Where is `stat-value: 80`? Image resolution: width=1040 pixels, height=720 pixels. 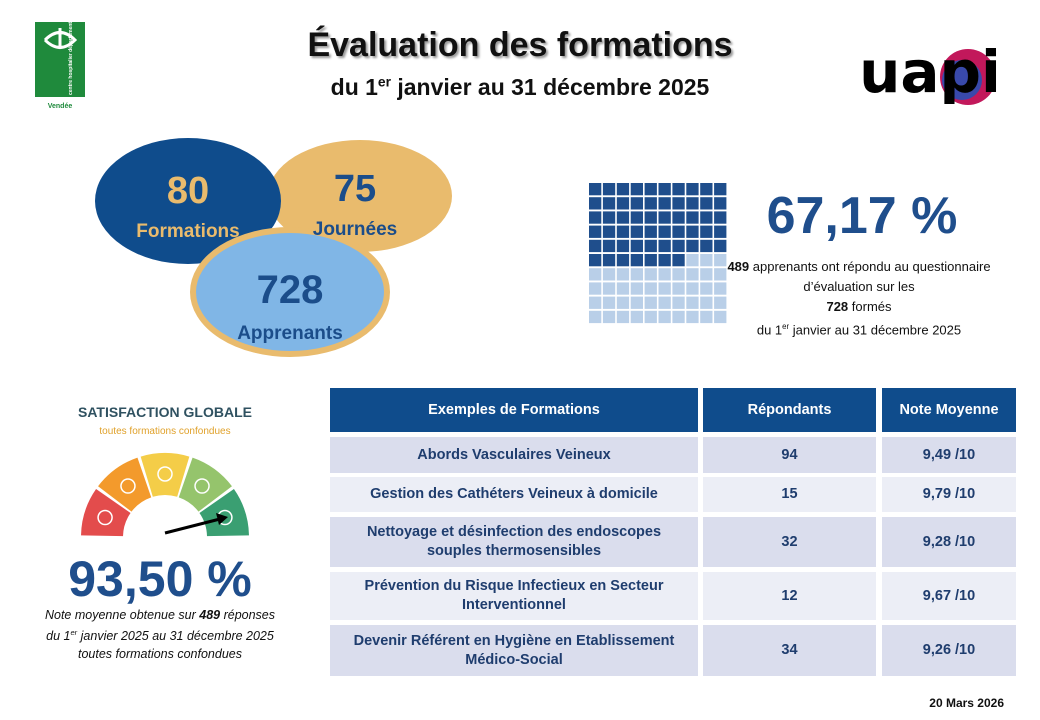 stat-value: 80 is located at coordinates (188, 191).